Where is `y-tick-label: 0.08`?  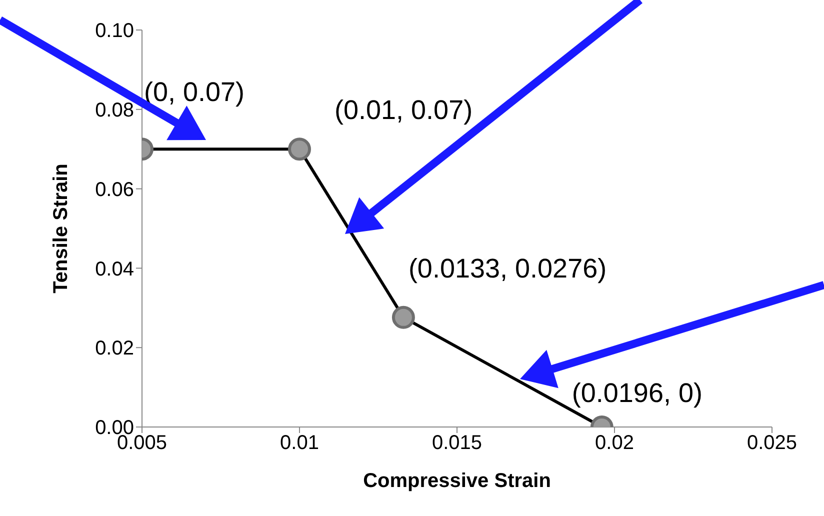
y-tick-label: 0.08 is located at coordinates (114, 111).